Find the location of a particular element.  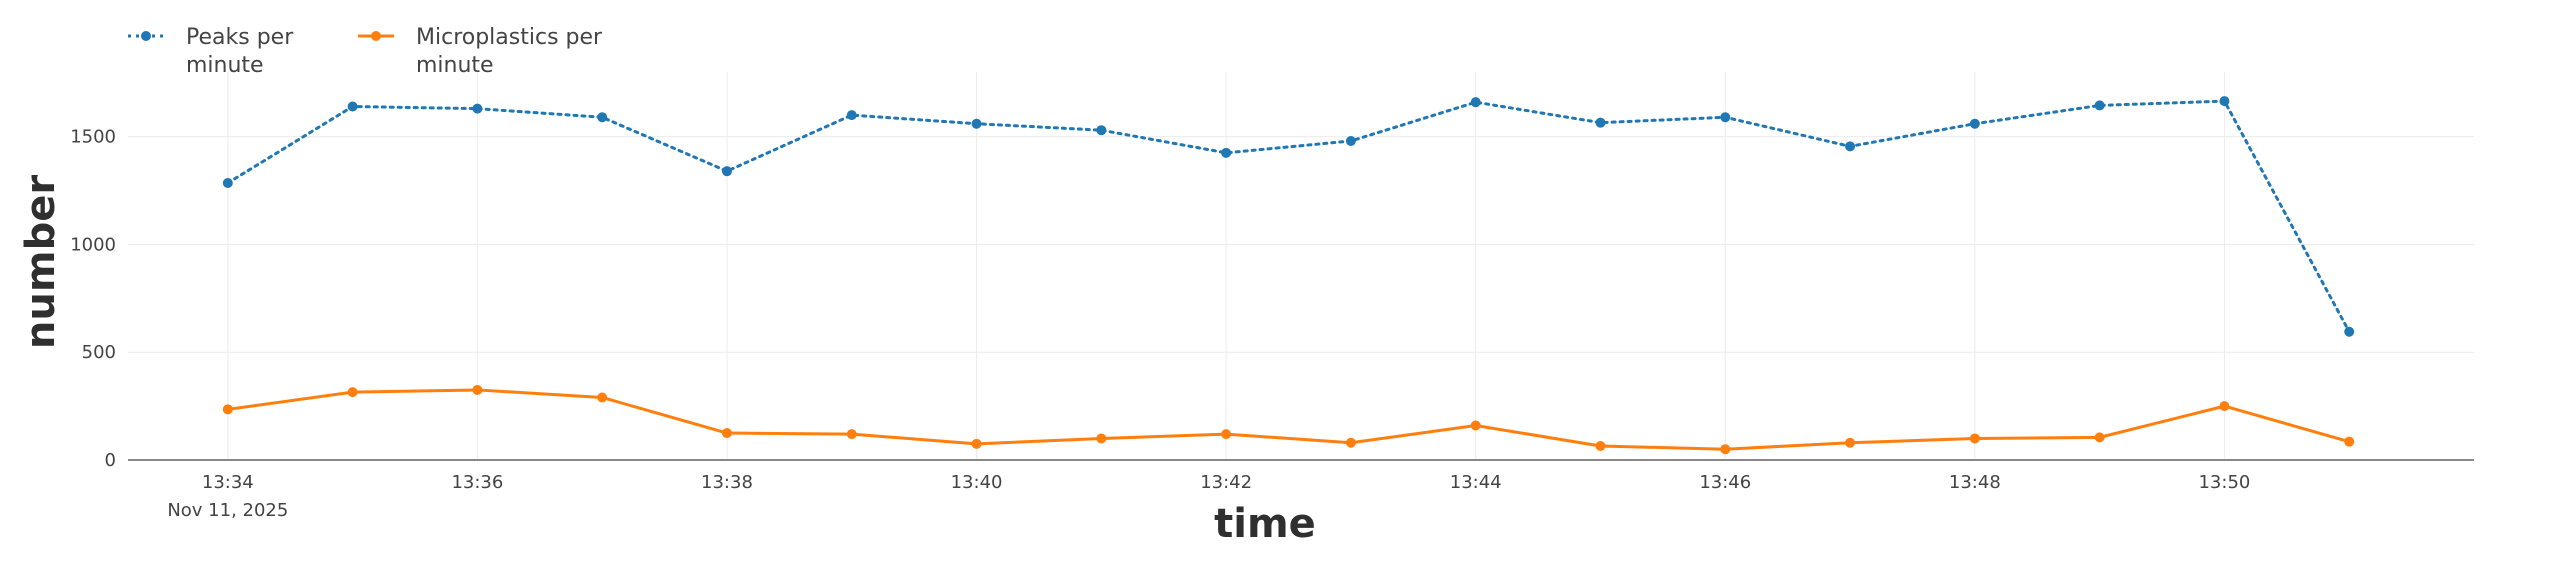

legend: Peaks per minute Microplastics per minute is located at coordinates (365, 51).